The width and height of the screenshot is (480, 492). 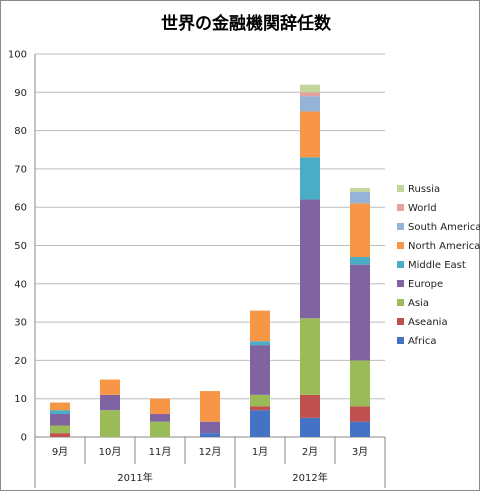 I want to click on x-tick-label: 10月, so click(x=110, y=452).